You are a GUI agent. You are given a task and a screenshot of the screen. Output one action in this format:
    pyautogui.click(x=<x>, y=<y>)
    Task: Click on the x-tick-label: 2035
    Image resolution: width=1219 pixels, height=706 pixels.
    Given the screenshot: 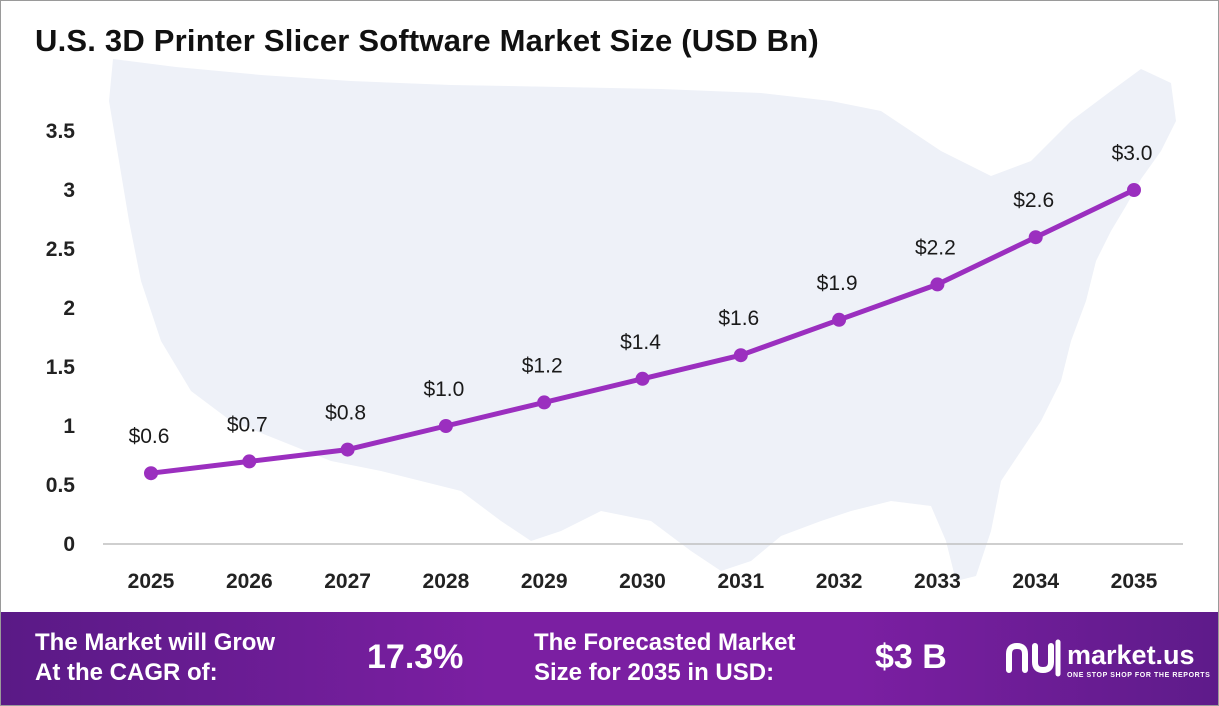 What is the action you would take?
    pyautogui.click(x=1134, y=581)
    